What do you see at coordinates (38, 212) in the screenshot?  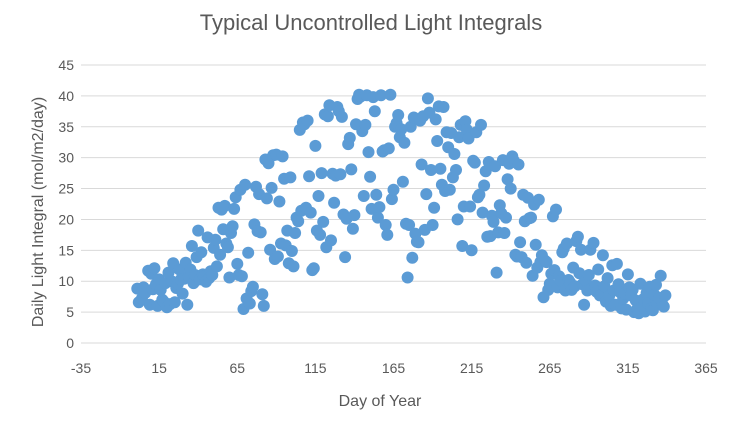 I see `y-axis-title: Daily Light Integral (mol/m2/day)` at bounding box center [38, 212].